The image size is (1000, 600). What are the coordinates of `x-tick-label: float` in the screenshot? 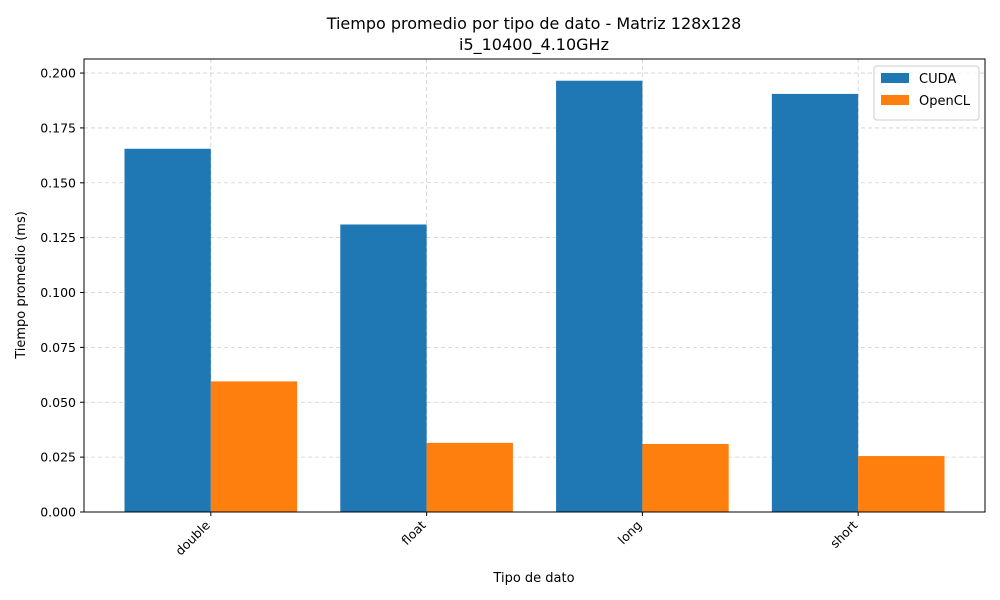 It's located at (413, 532).